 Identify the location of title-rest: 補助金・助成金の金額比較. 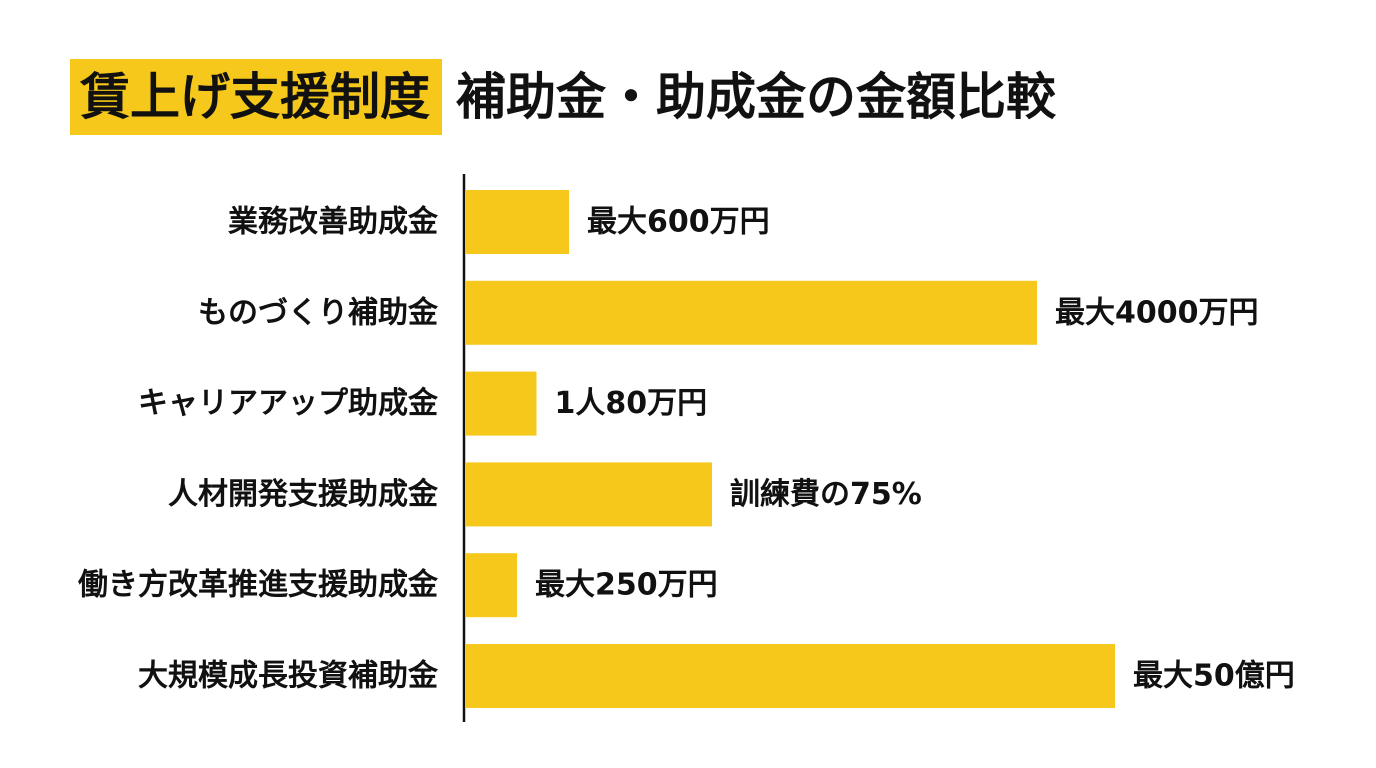
(756, 97).